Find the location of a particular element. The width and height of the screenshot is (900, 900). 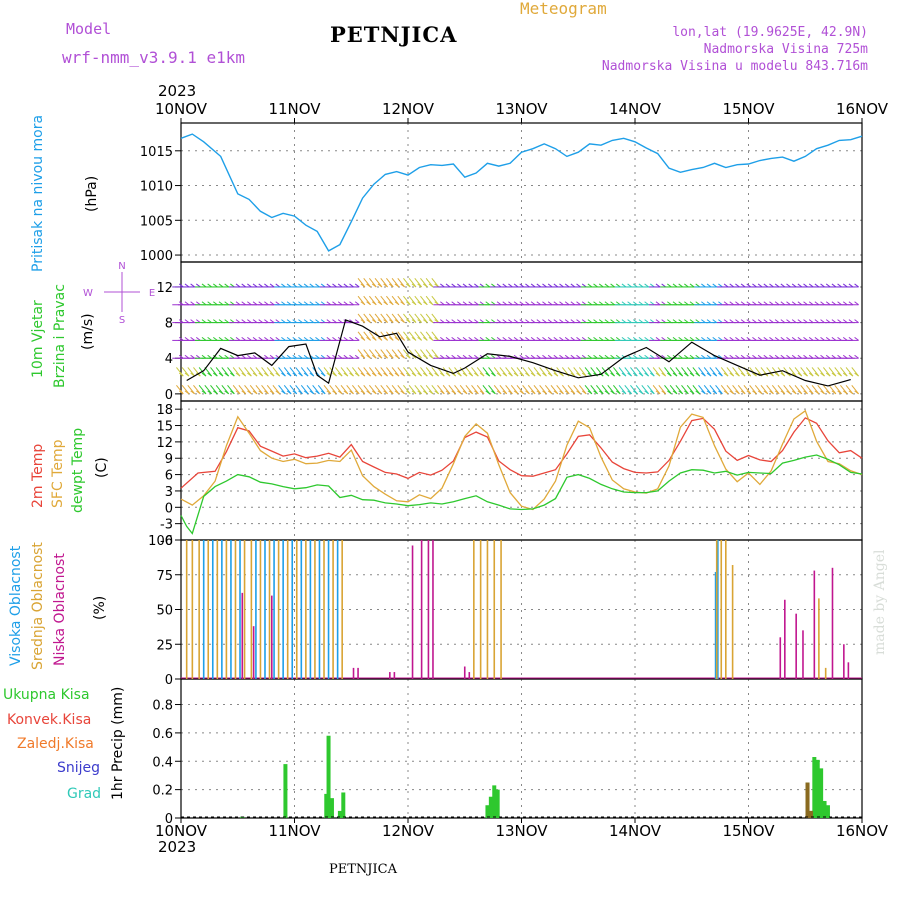

station-title: PETNJICA is located at coordinates (394, 34).